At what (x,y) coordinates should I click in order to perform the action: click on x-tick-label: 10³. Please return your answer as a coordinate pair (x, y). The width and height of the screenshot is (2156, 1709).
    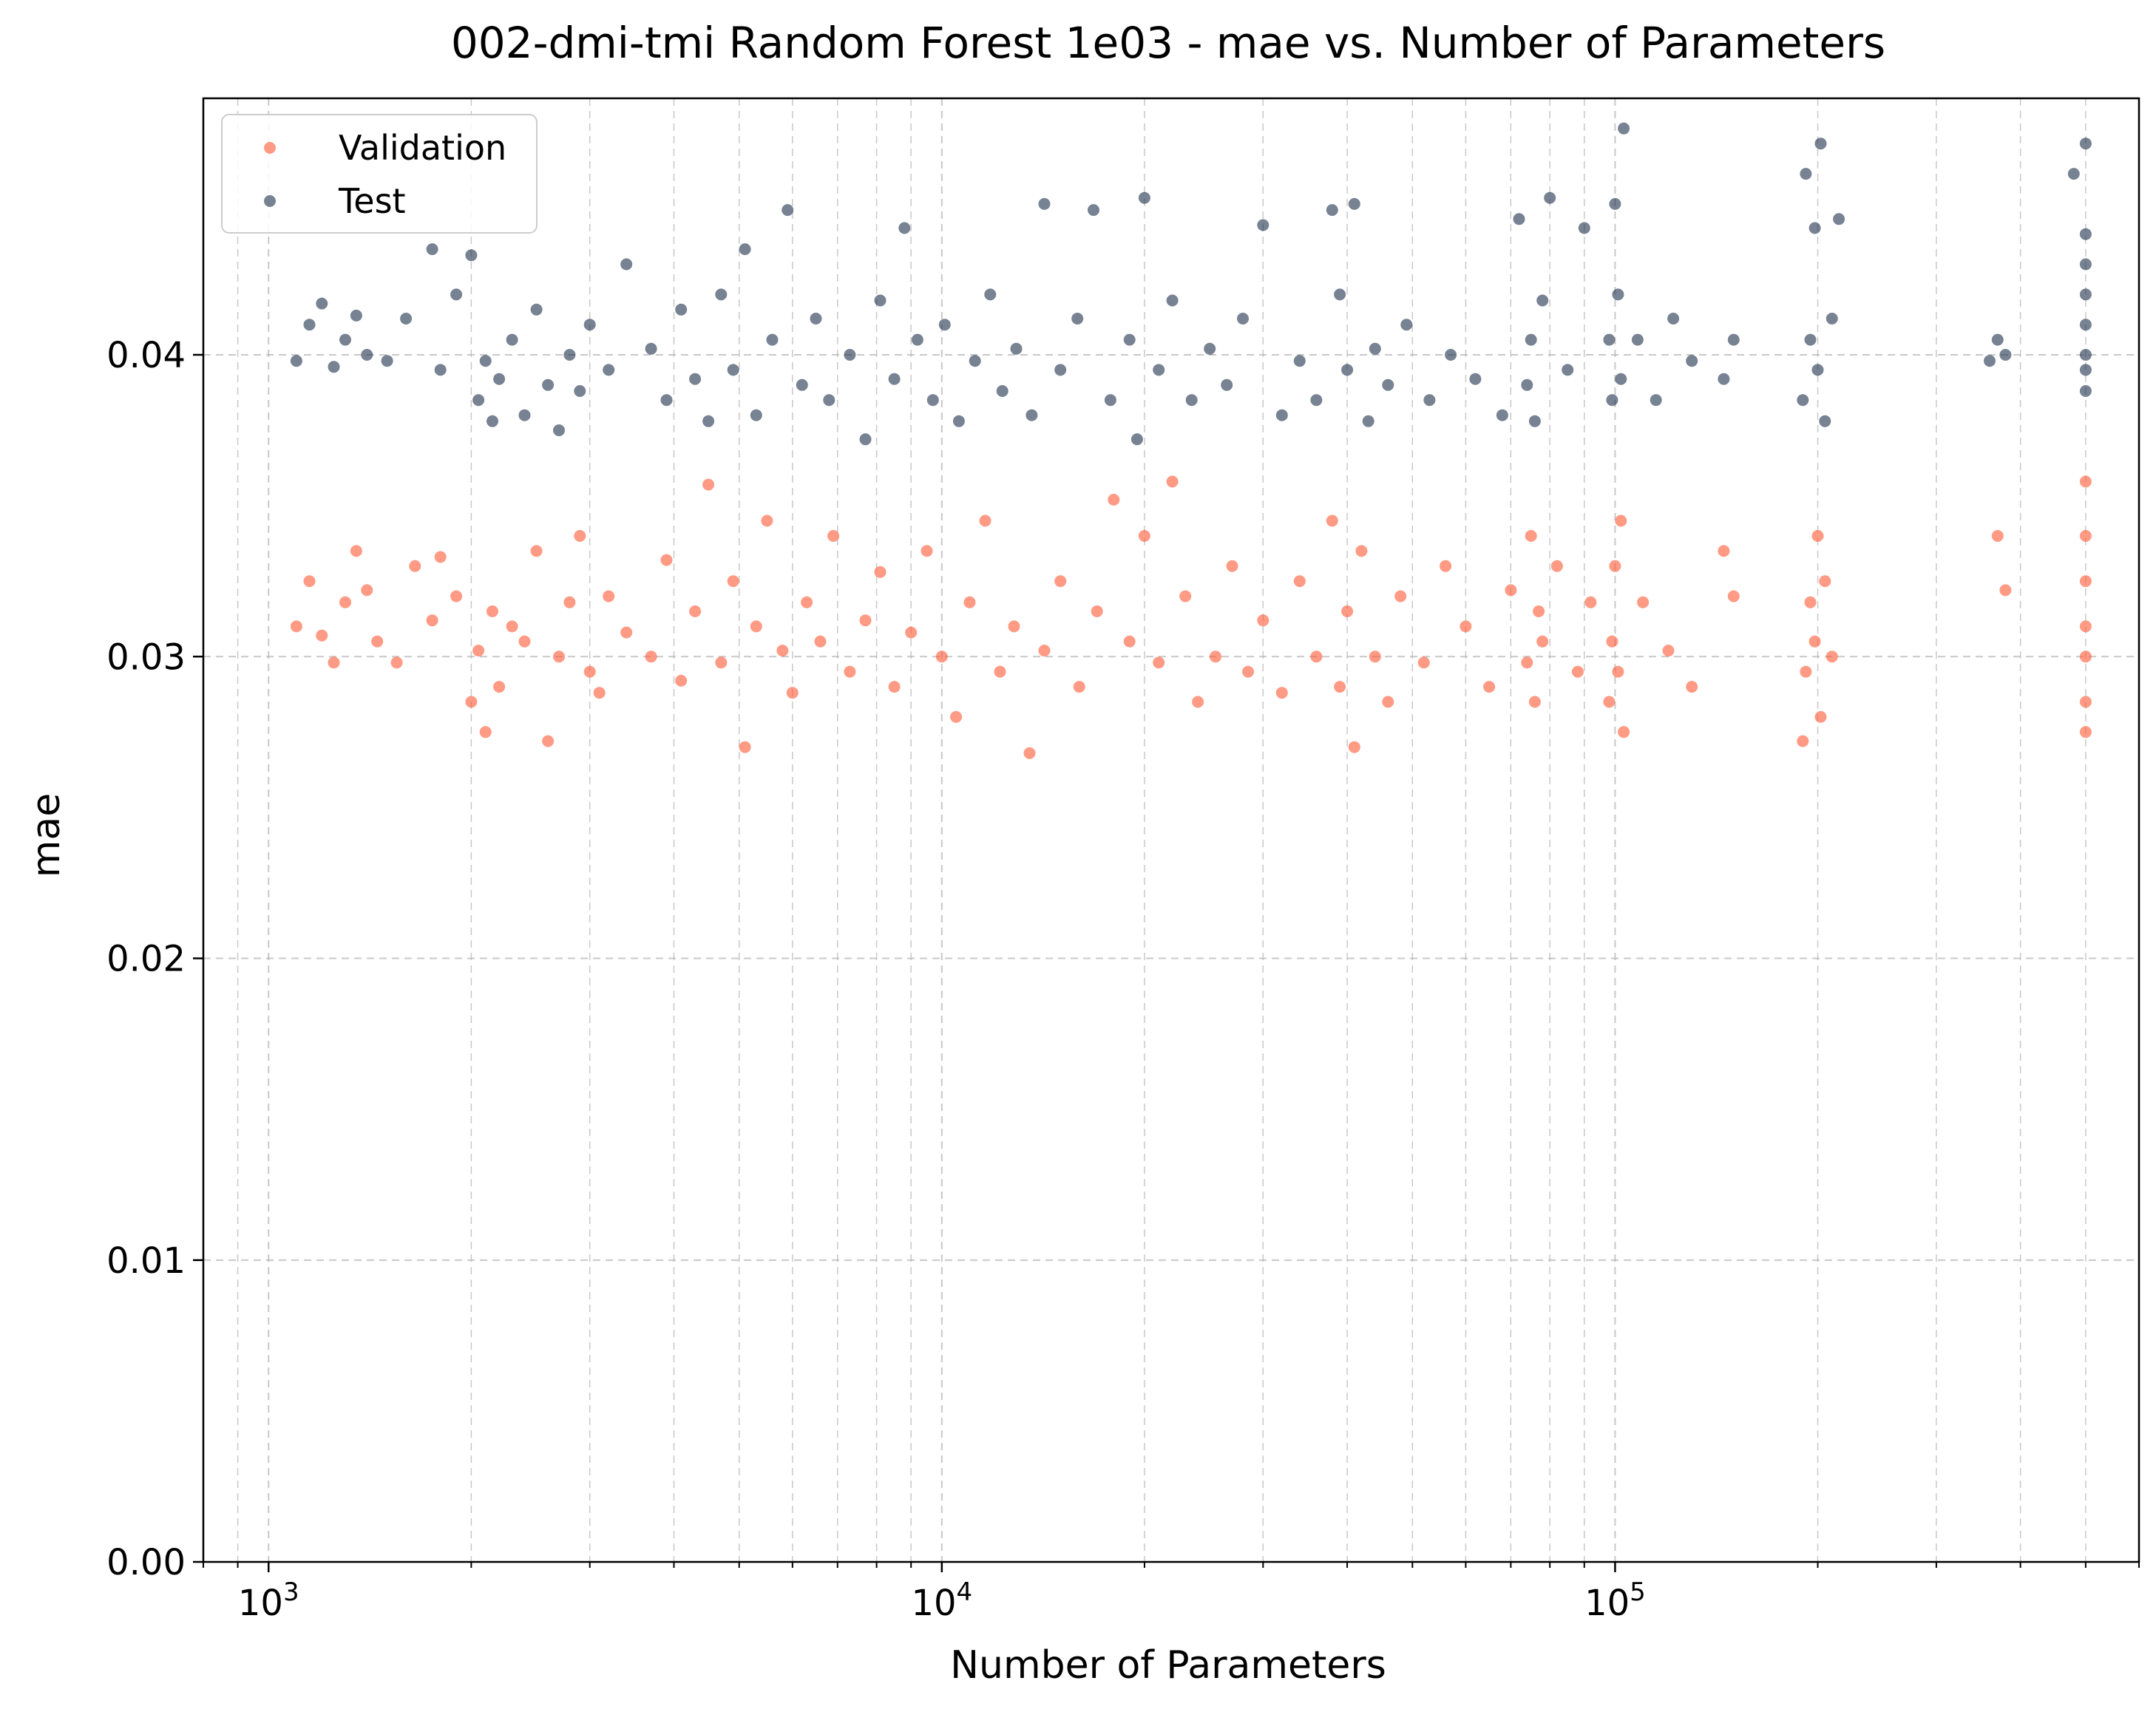
    Looking at the image, I should click on (268, 1600).